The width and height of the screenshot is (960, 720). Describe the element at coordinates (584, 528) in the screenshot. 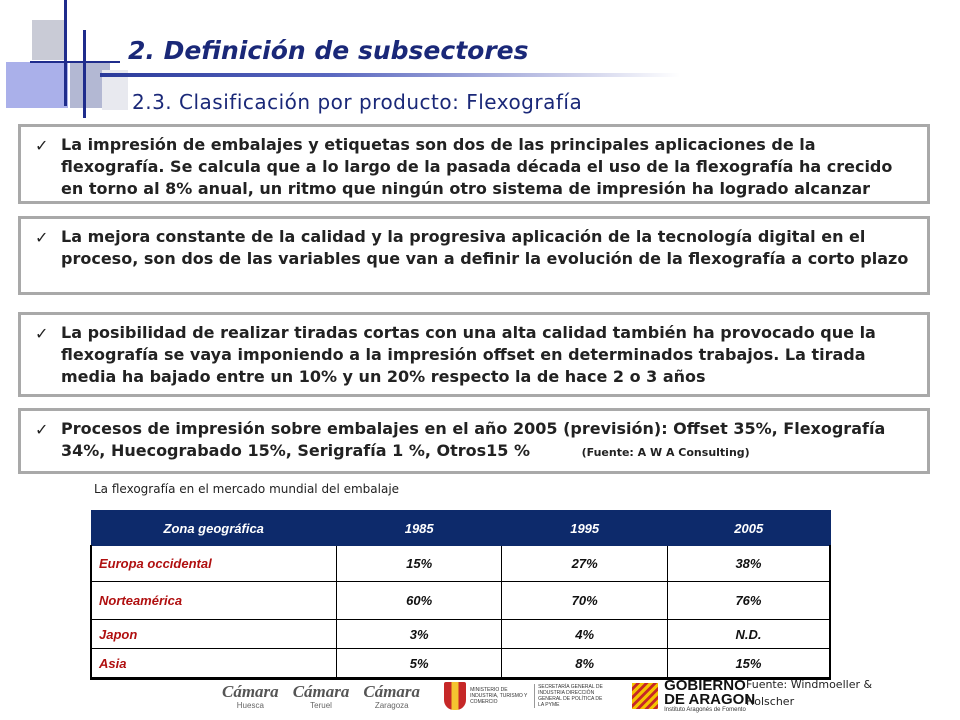

I see `column-header: 1995` at that location.